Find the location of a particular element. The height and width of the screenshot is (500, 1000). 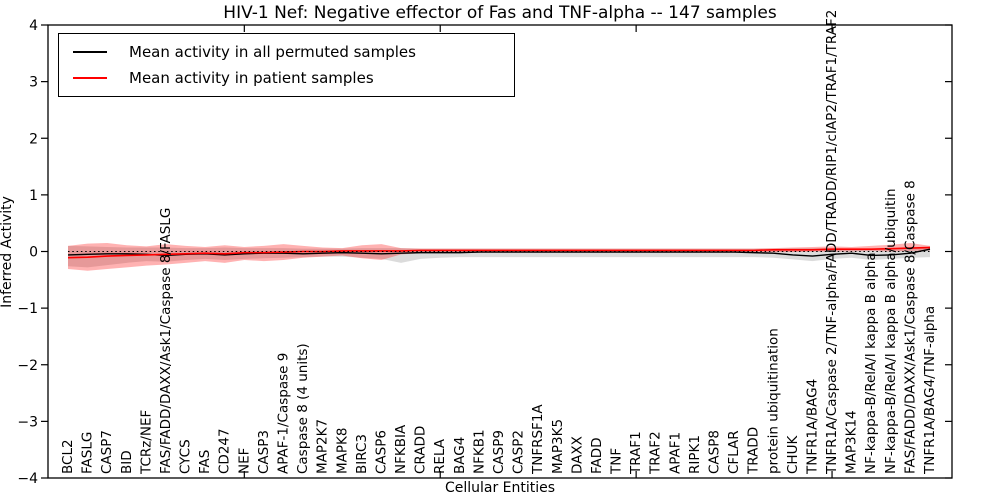

x-tick-label: MAPK8 is located at coordinates (342, 451).